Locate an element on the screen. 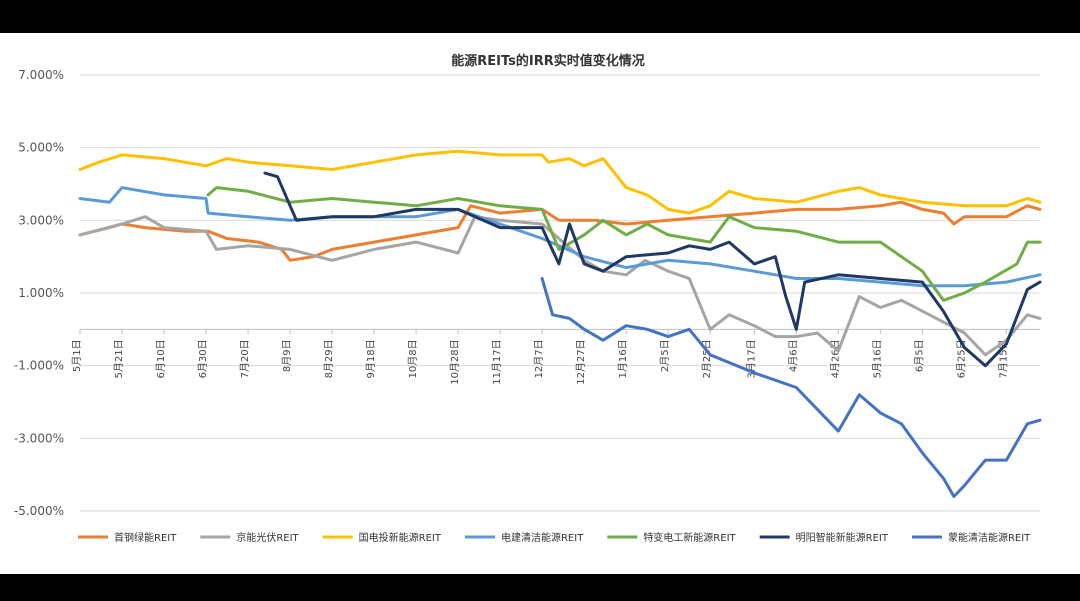 The height and width of the screenshot is (601, 1080). x-tick-label: 5月16日 is located at coordinates (877, 358).